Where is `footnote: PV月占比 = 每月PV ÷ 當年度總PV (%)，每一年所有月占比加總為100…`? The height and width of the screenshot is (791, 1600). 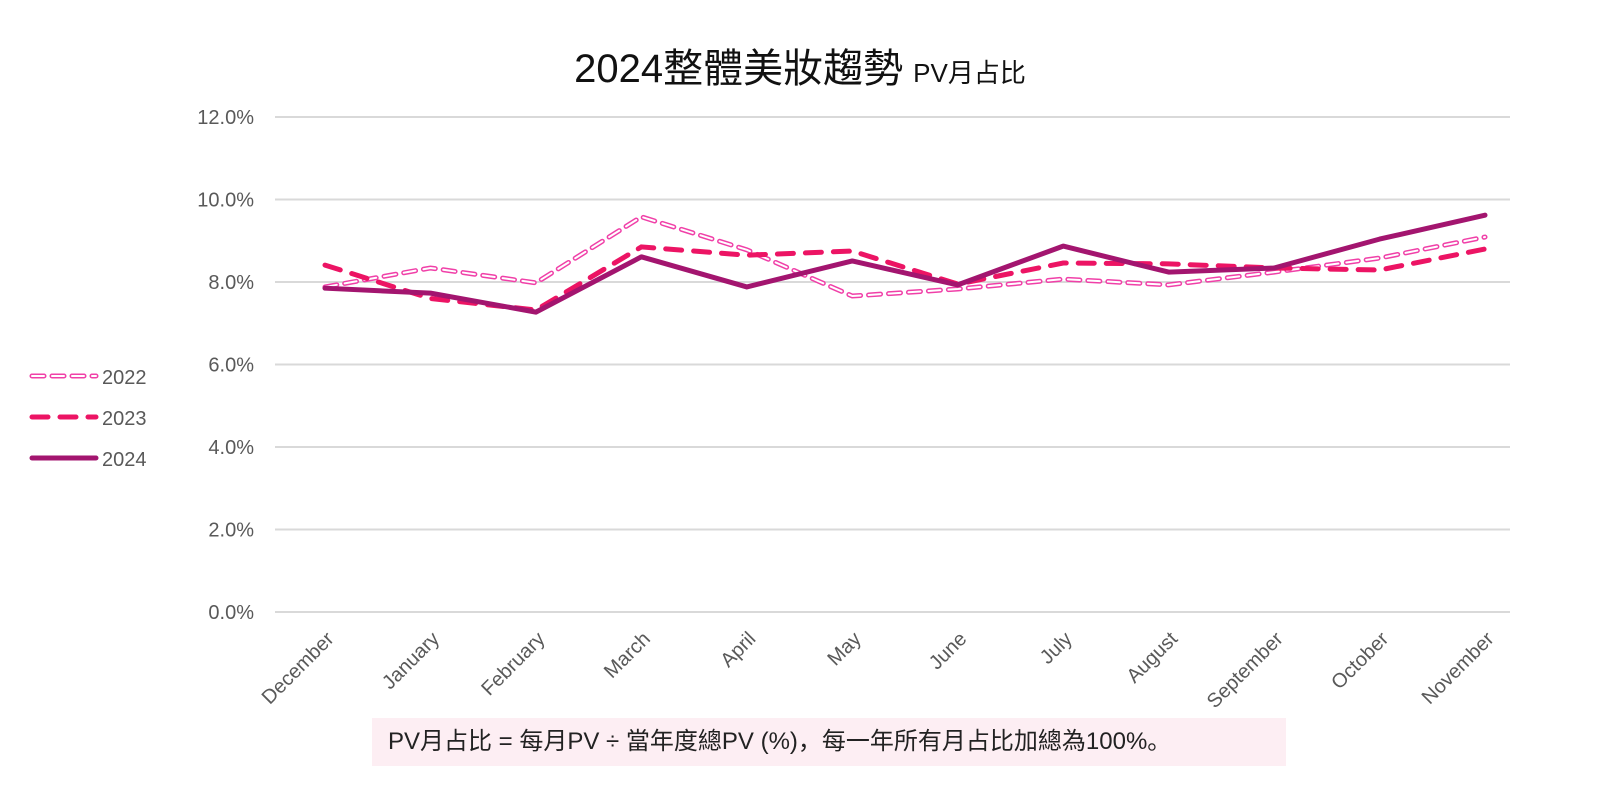 footnote: PV月占比 = 每月PV ÷ 當年度總PV (%)，每一年所有月占比加總為100… is located at coordinates (829, 742).